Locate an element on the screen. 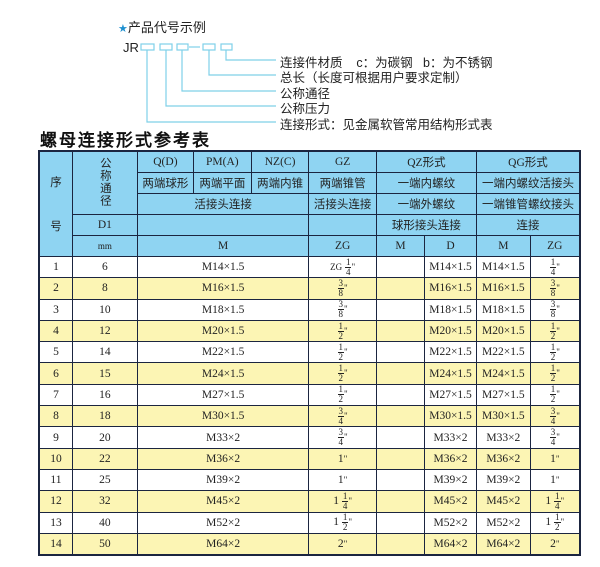 The width and height of the screenshot is (600, 567). cell-no: 13 is located at coordinates (55, 522).